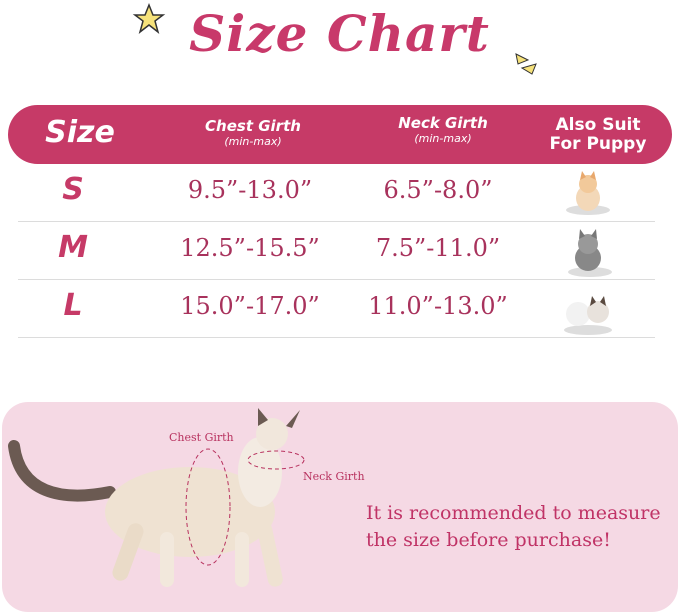  What do you see at coordinates (598, 125) in the screenshot?
I see `header-suit-line1: Also Suit` at bounding box center [598, 125].